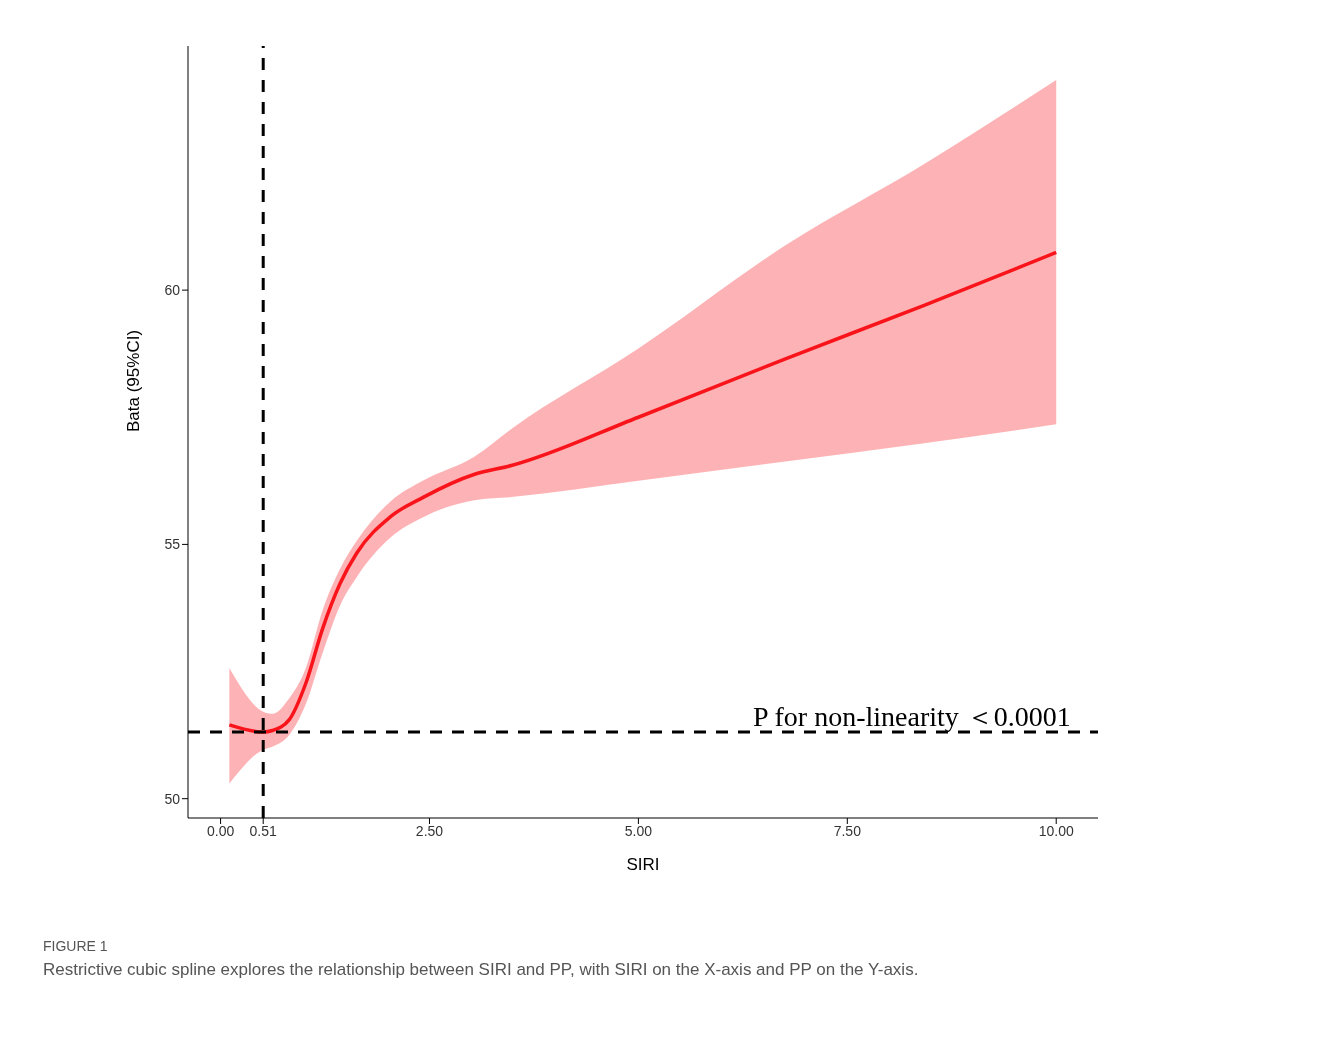  Describe the element at coordinates (481, 970) in the screenshot. I see `text: Restrictive cubic spline explores the relationship between SIRI and PP, with SIRI on the X-axis and PP on the Y-axis.` at that location.